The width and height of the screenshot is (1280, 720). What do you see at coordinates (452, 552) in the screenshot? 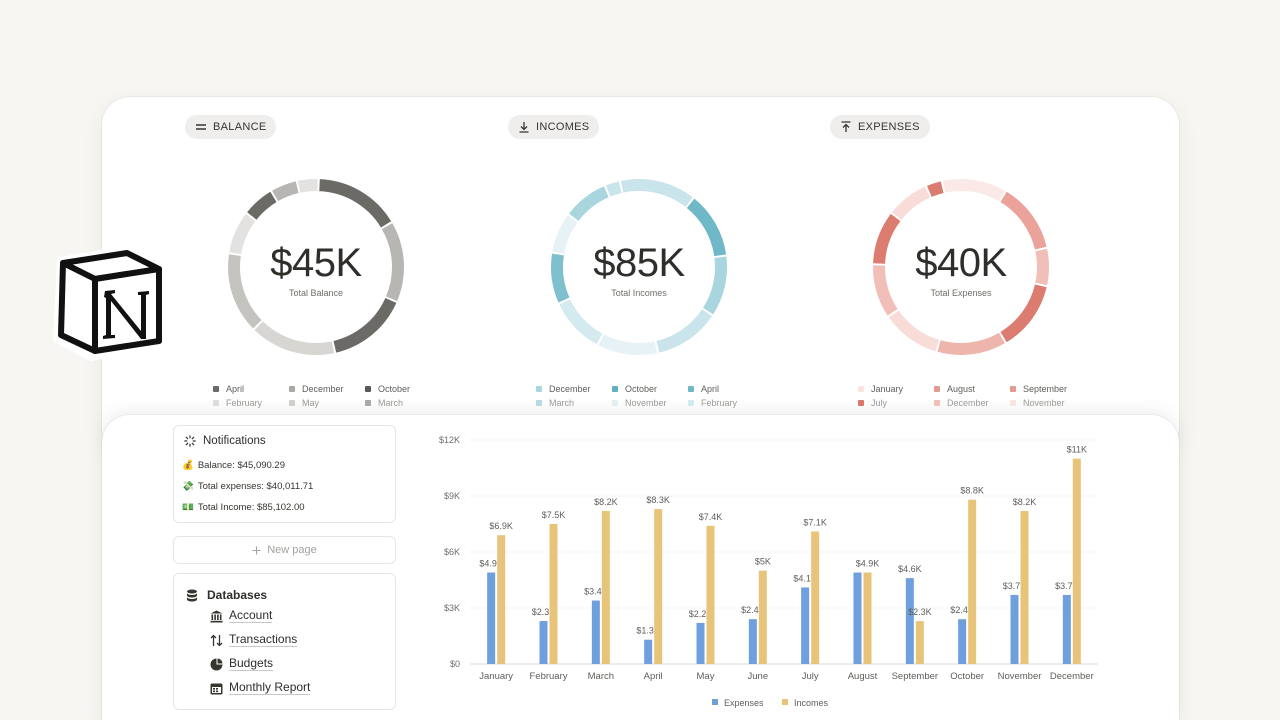
I see `y-tick-label: $6K` at bounding box center [452, 552].